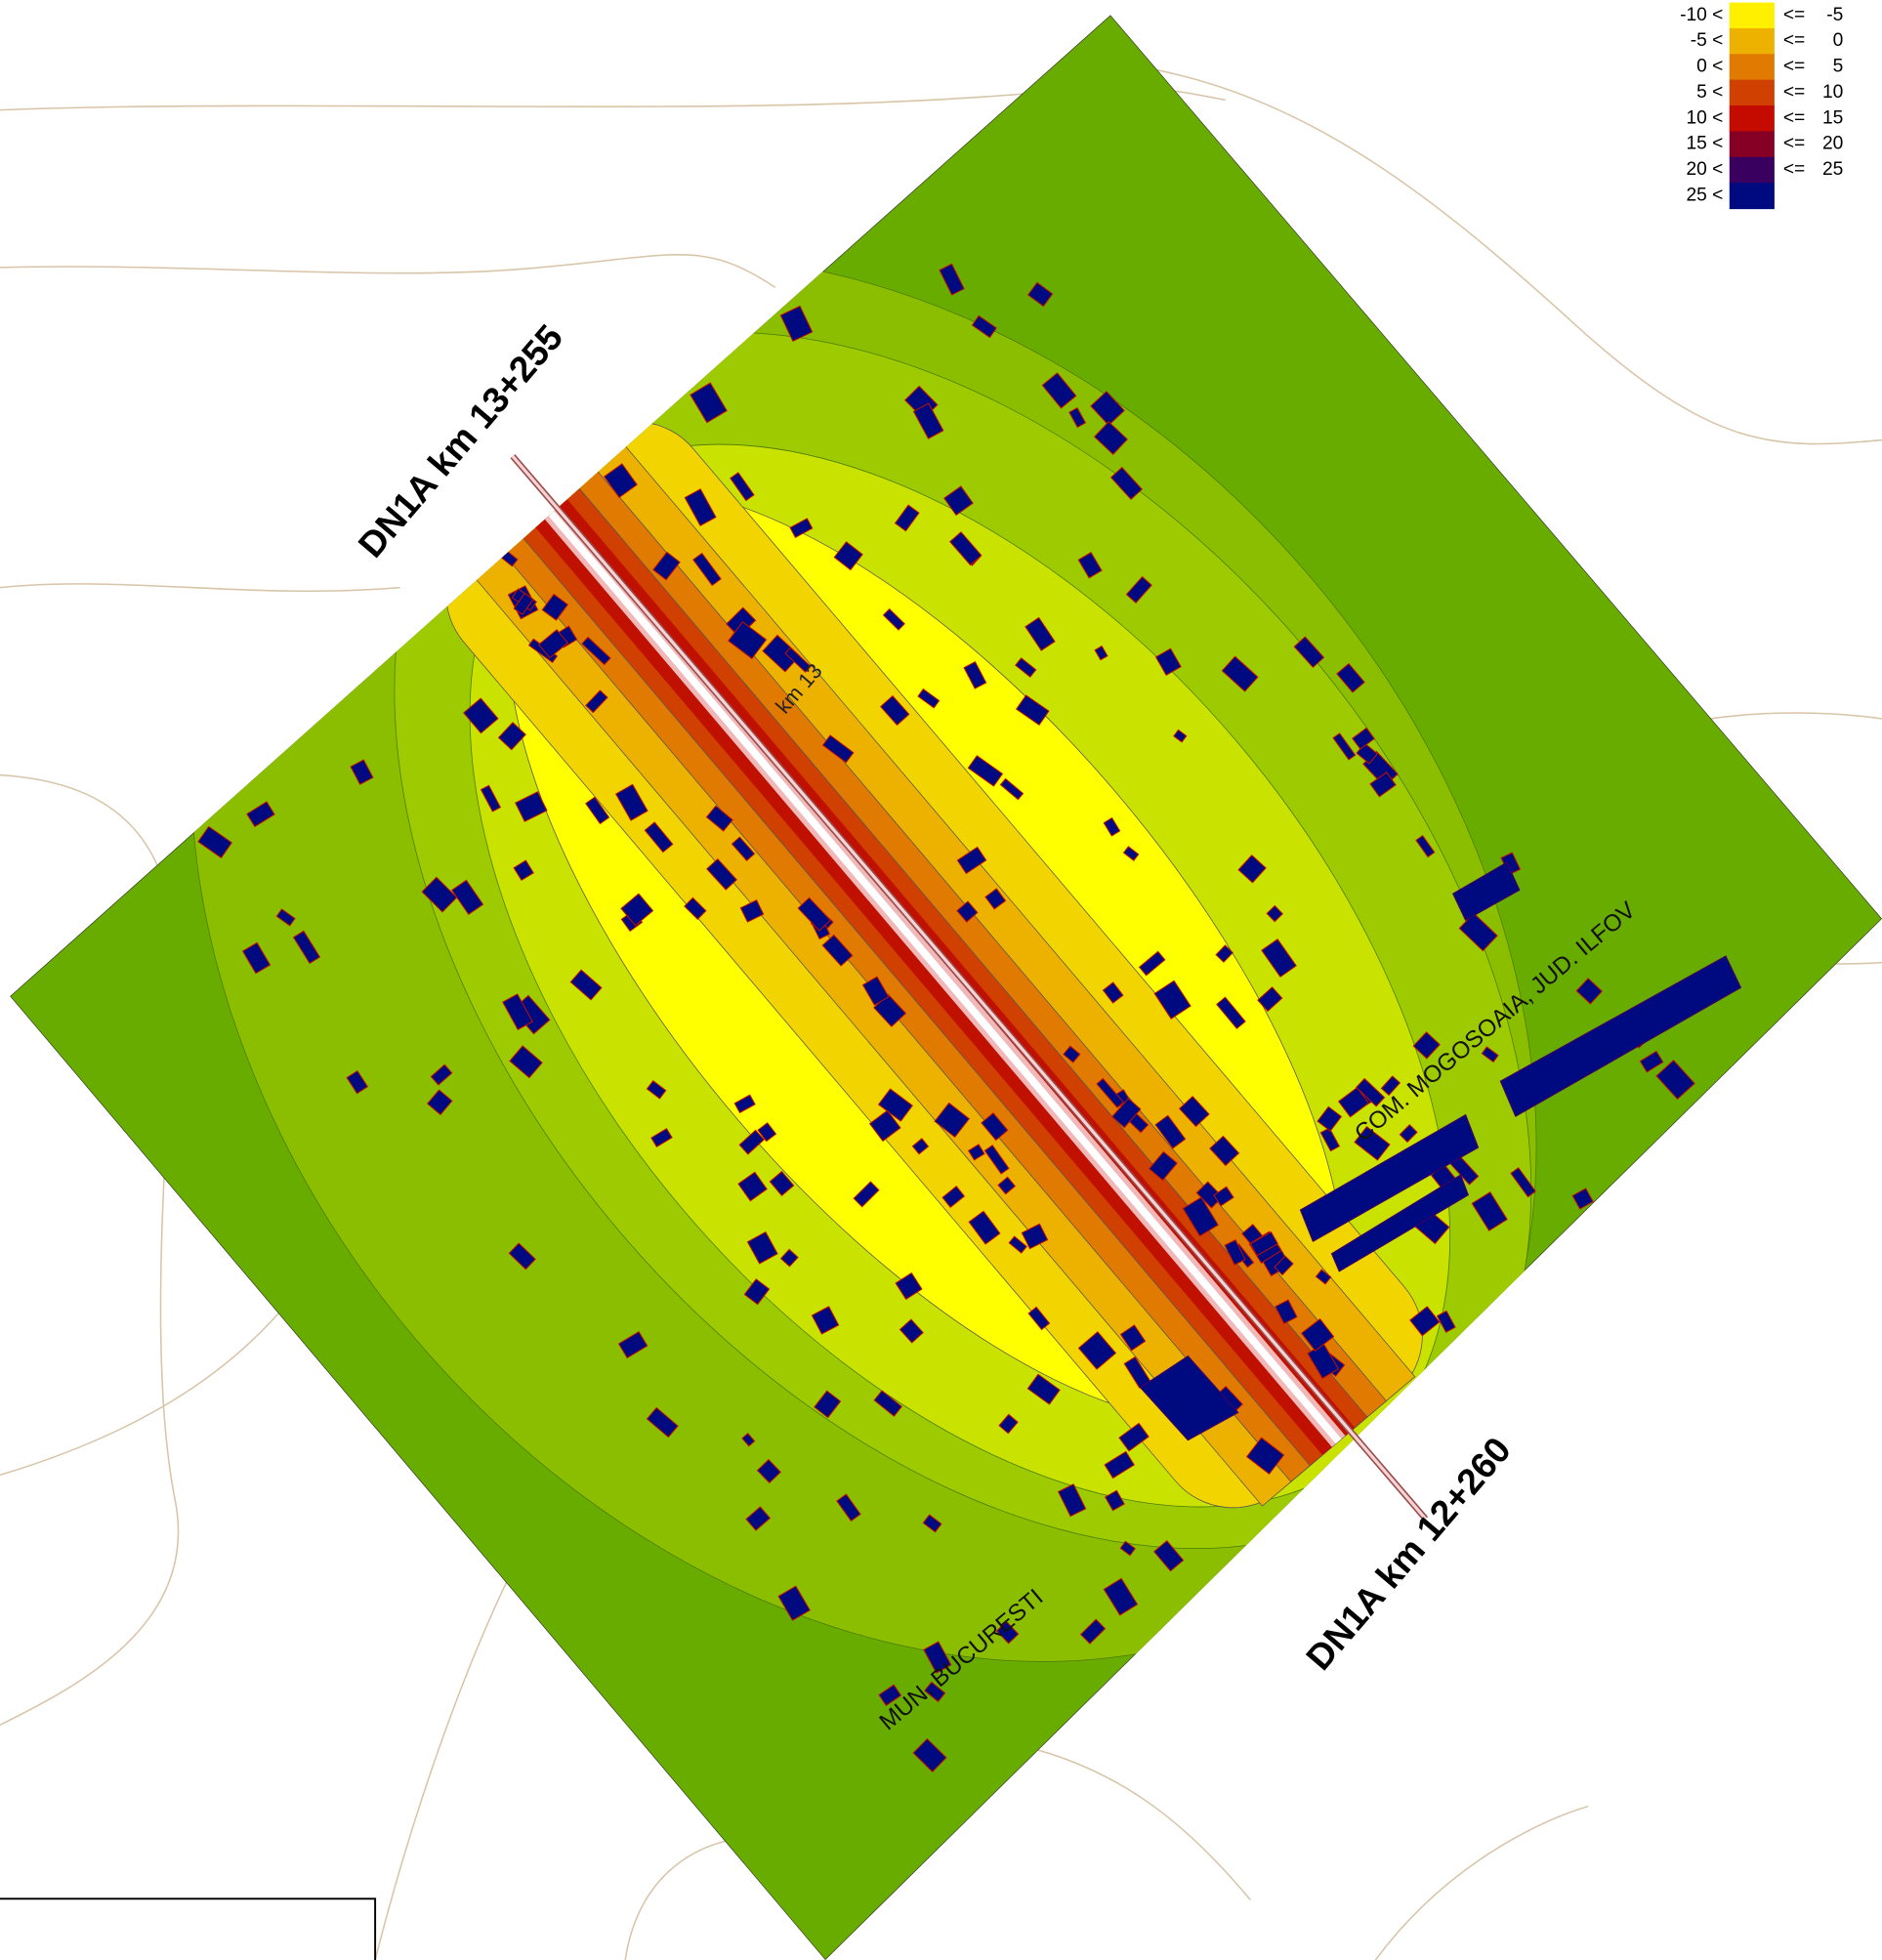  I want to click on legend-high: 15, so click(1832, 117).